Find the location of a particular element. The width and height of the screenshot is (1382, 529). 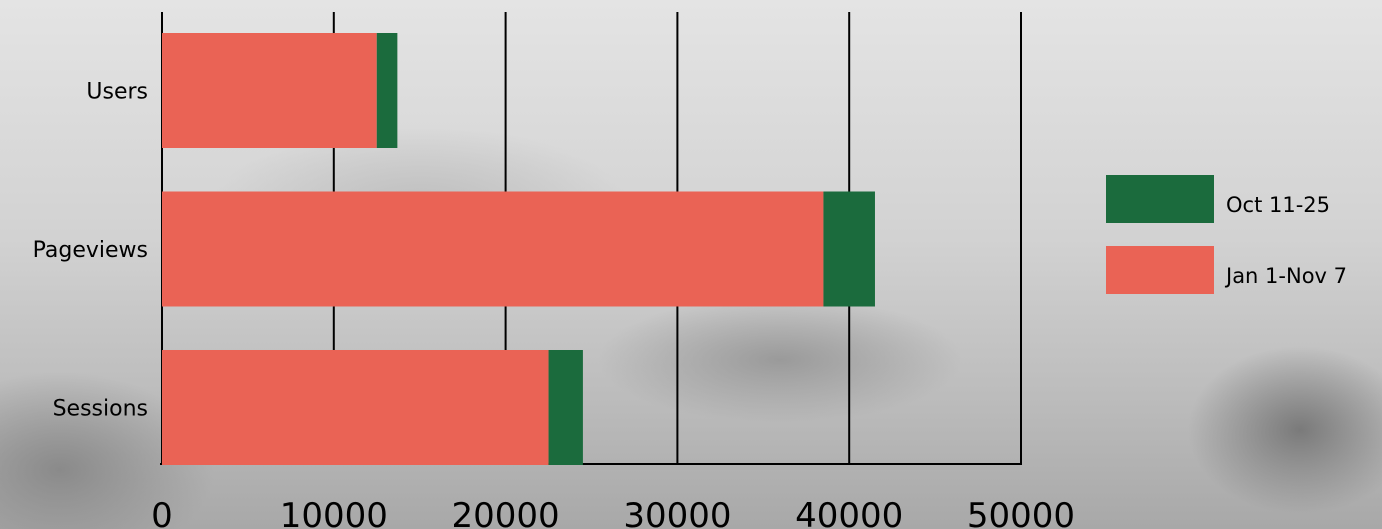

x-tick-label-0: 0 is located at coordinates (162, 512).